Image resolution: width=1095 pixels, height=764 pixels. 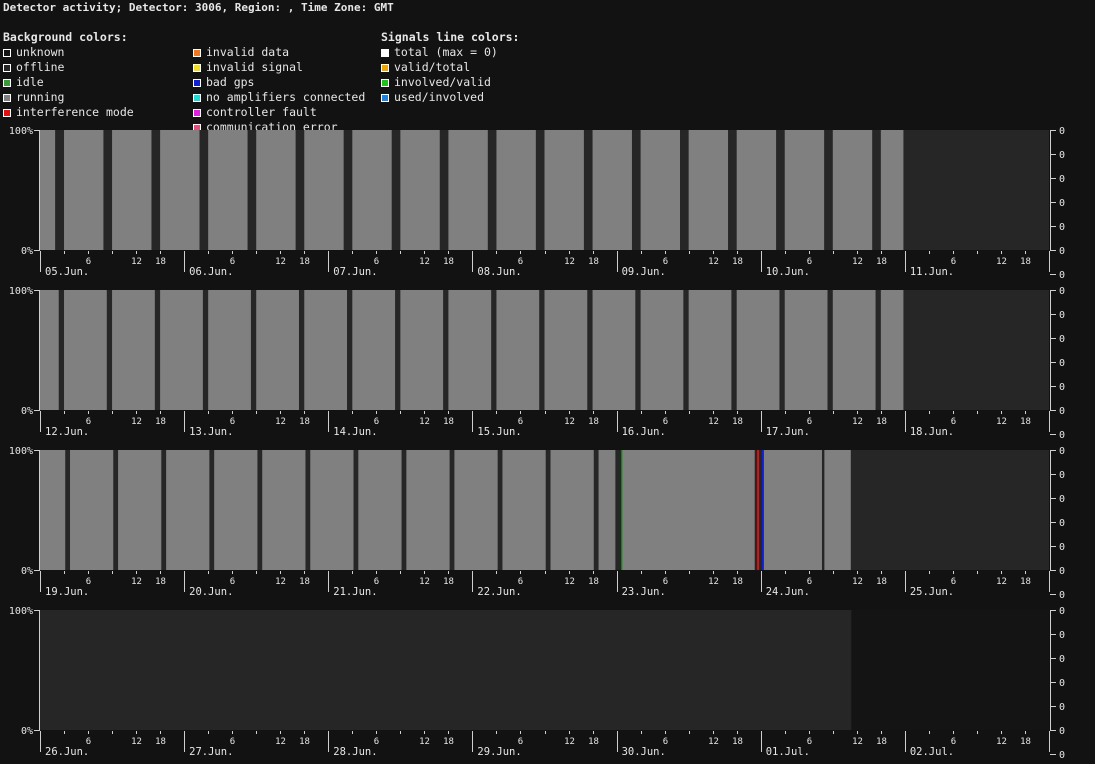 What do you see at coordinates (67, 592) in the screenshot?
I see `day-label: 19.Jun.` at bounding box center [67, 592].